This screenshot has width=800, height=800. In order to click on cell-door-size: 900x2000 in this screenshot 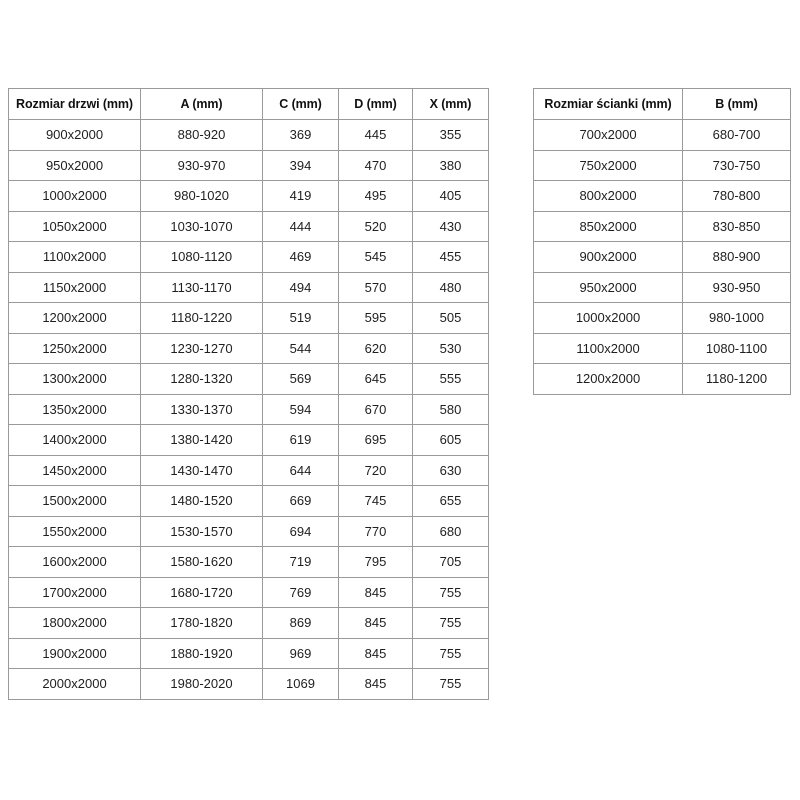, I will do `click(74, 135)`.